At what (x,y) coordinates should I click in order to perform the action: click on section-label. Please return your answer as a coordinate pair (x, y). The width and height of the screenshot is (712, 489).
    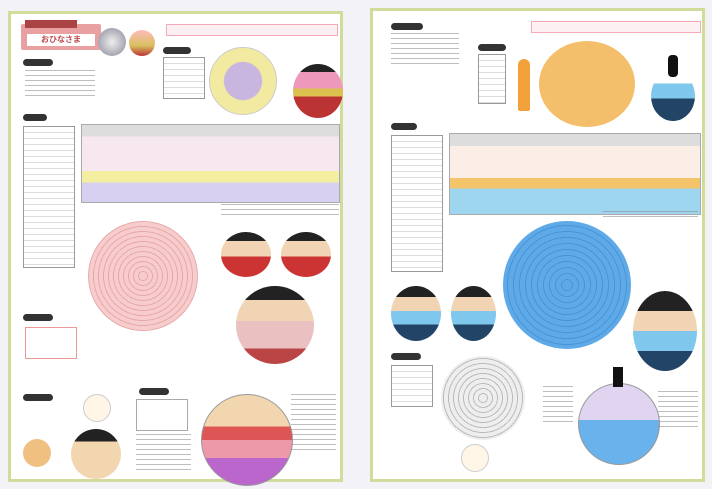
    Looking at the image, I should click on (38, 62).